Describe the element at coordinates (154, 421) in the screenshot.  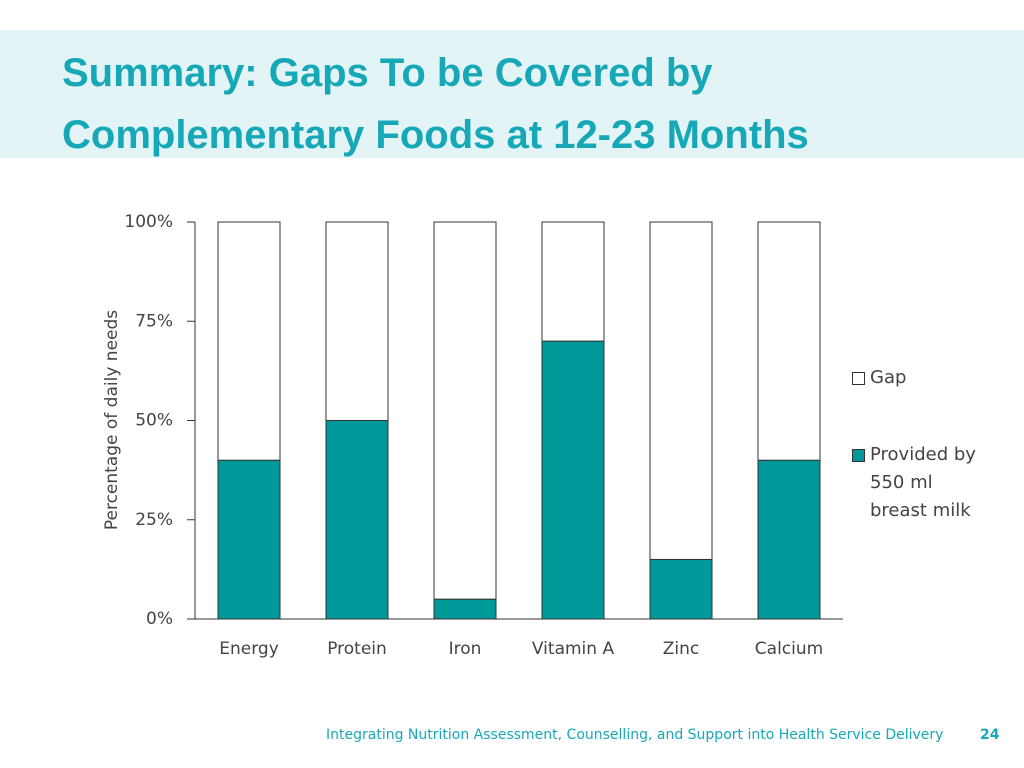
I see `y-tick-label: 50%` at that location.